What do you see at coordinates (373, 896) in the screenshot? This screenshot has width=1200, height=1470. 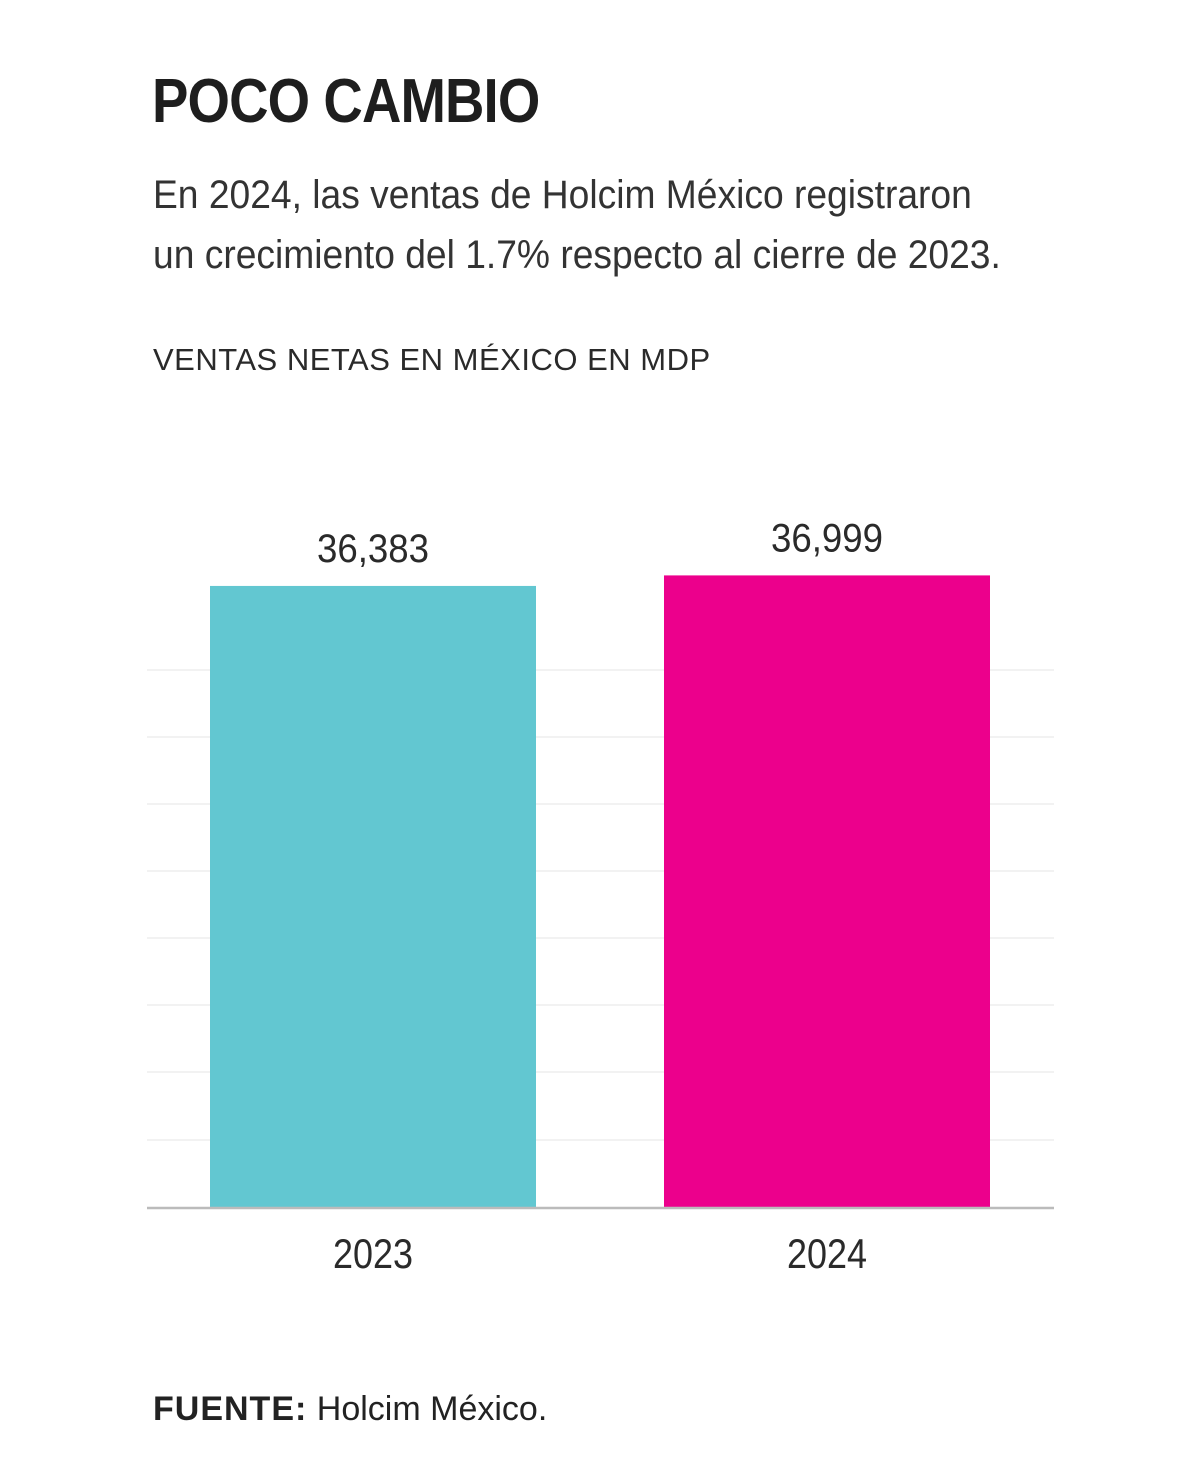 I see `bar-2023` at bounding box center [373, 896].